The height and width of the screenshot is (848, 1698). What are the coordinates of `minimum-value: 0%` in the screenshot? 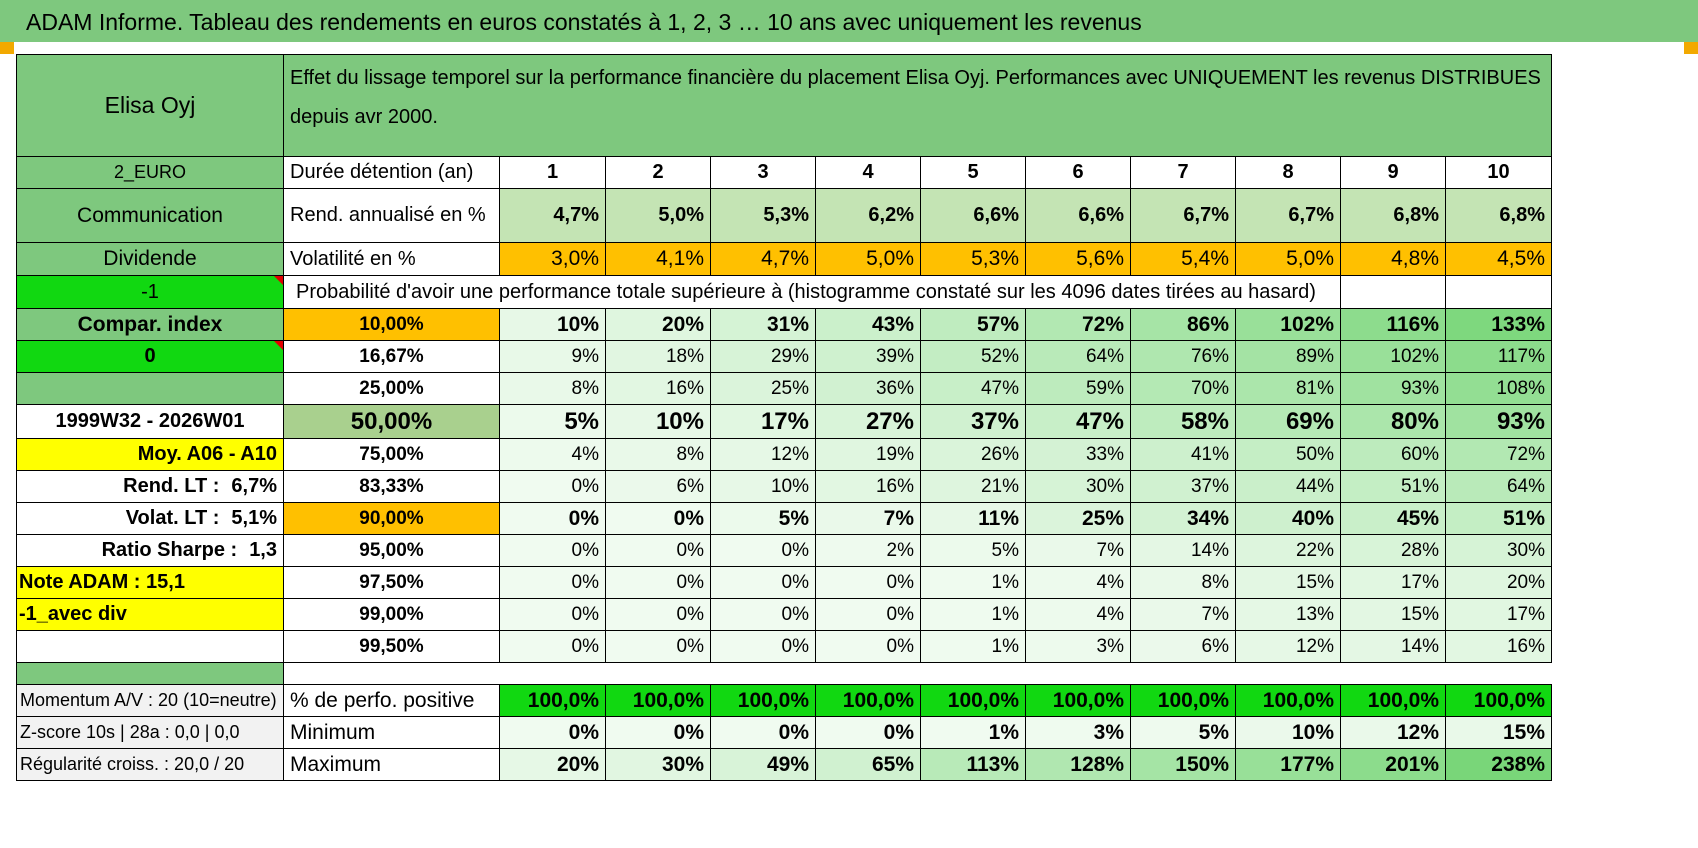 It's located at (763, 732).